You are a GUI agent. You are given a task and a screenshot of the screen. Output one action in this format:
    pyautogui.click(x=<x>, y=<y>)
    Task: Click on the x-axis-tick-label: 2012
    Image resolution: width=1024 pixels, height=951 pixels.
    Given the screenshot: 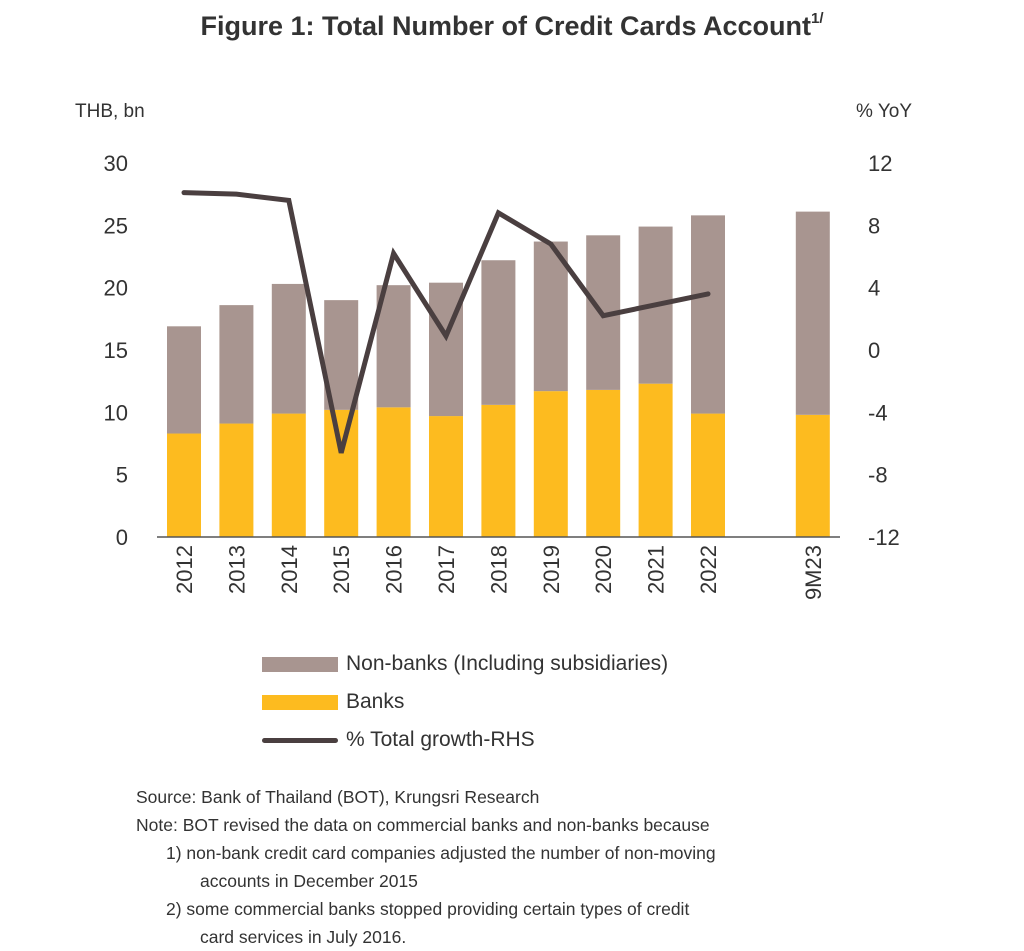 What is the action you would take?
    pyautogui.click(x=184, y=569)
    